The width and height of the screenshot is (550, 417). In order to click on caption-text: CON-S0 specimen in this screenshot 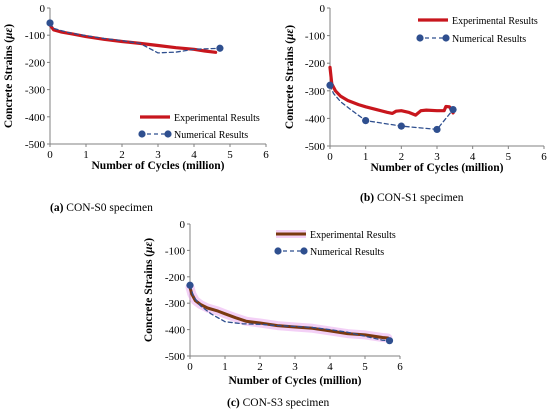, I will do `click(108, 208)`.